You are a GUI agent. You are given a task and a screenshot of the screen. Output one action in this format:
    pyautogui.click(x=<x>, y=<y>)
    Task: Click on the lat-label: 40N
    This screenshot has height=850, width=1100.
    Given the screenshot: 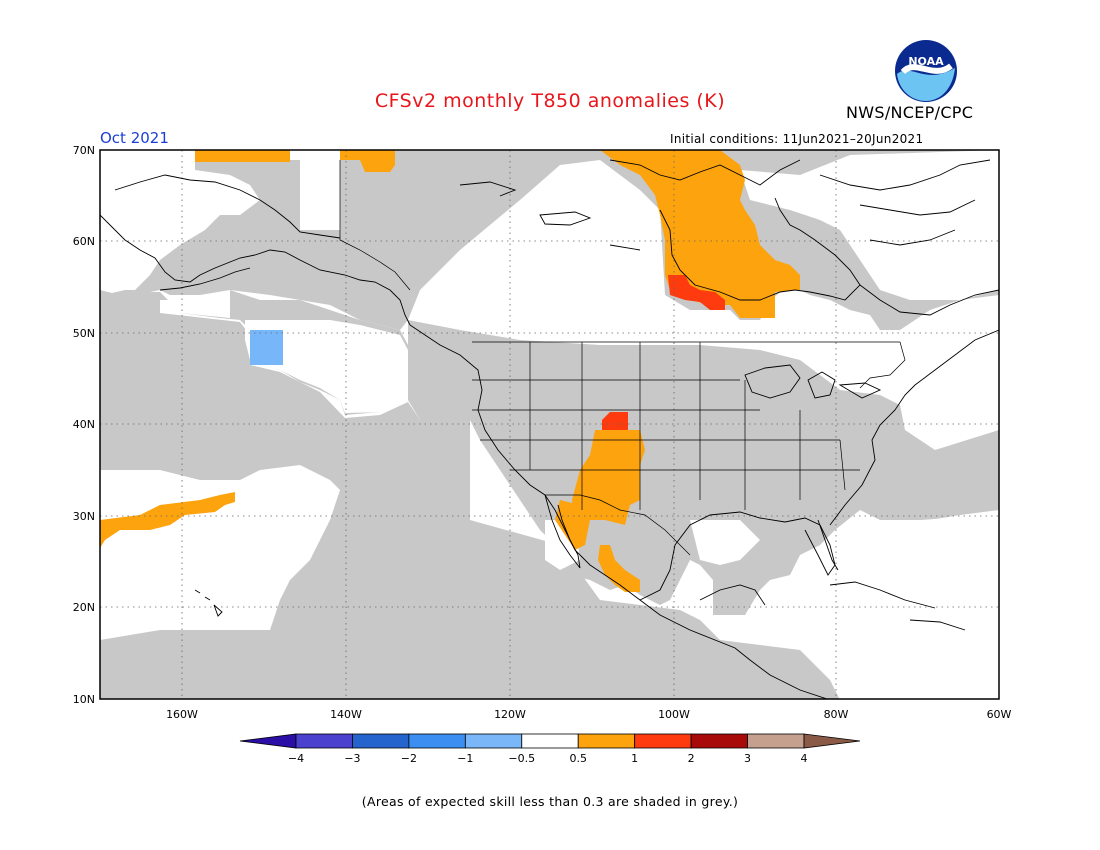 What is the action you would take?
    pyautogui.click(x=84, y=424)
    